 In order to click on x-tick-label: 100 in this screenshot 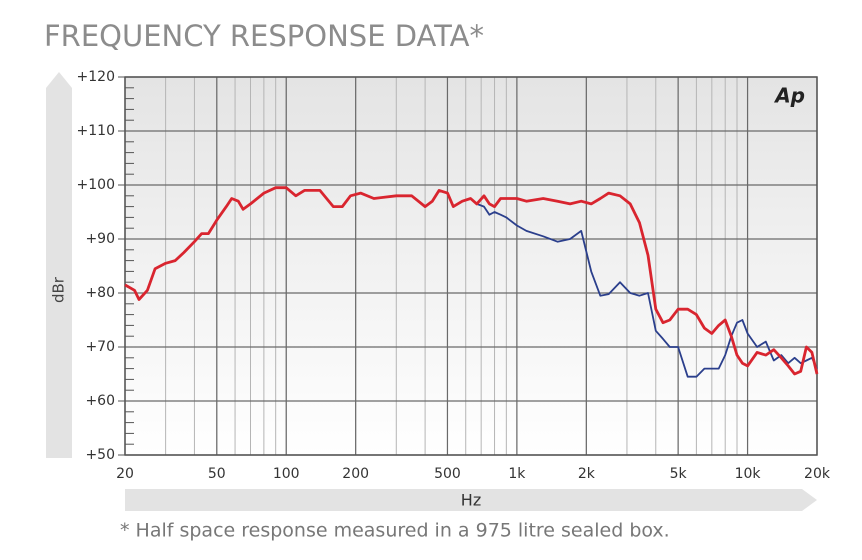, I will do `click(286, 474)`.